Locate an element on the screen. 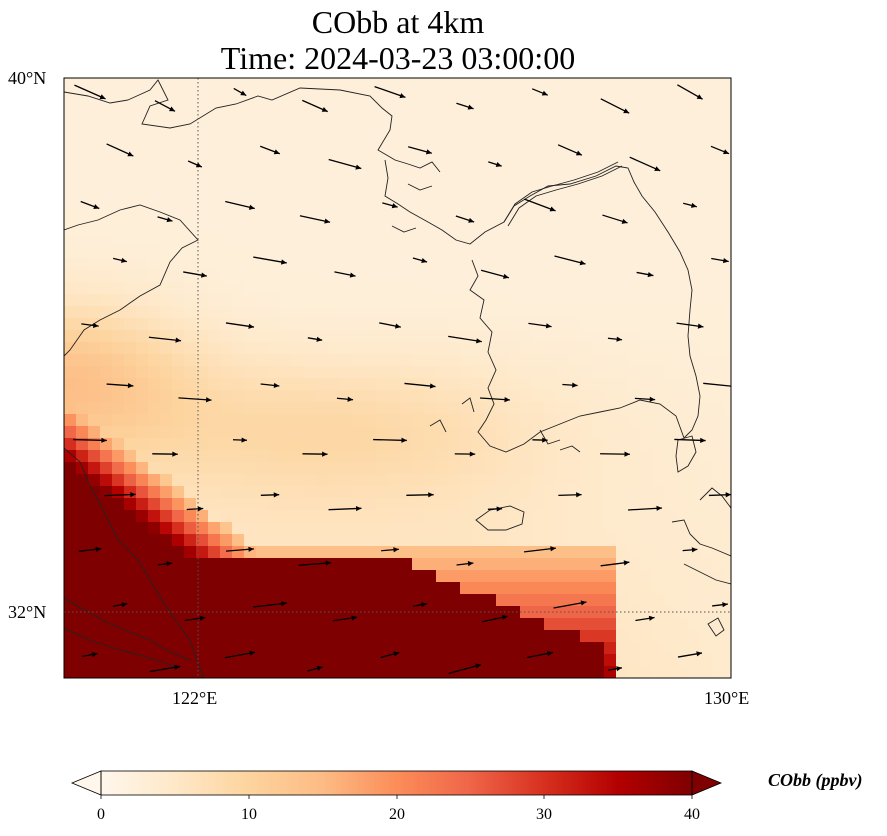 The width and height of the screenshot is (887, 836). lat-label-40n: 40°N is located at coordinates (27, 78).